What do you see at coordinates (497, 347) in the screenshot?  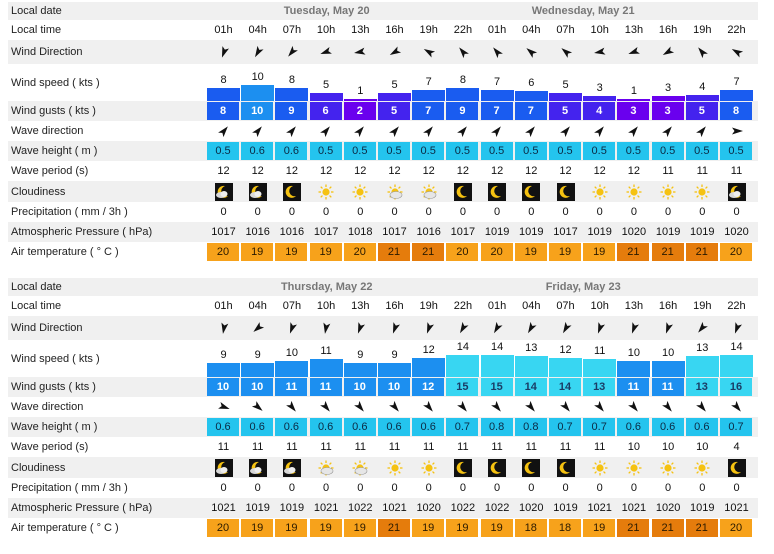 I see `wind-speed-value: 14` at bounding box center [497, 347].